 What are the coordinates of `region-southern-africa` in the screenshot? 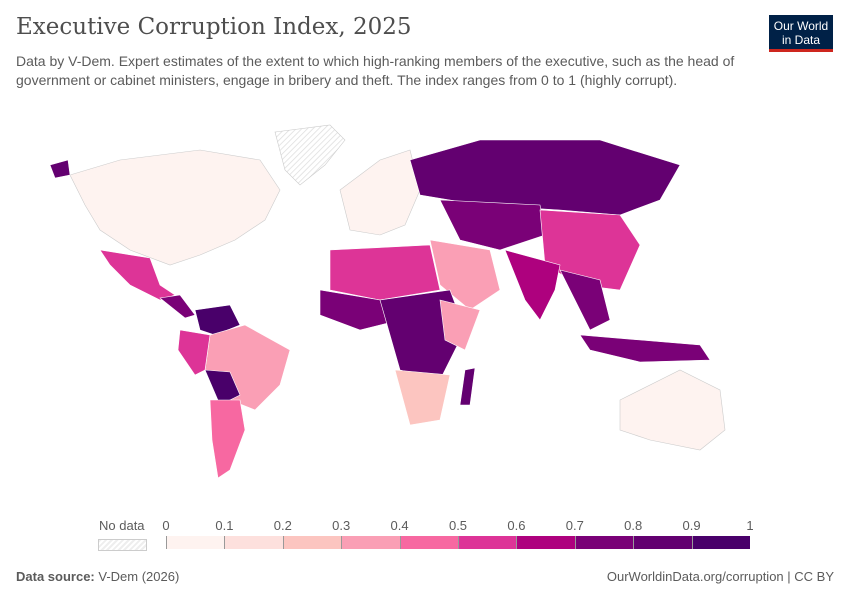 It's located at (422, 397).